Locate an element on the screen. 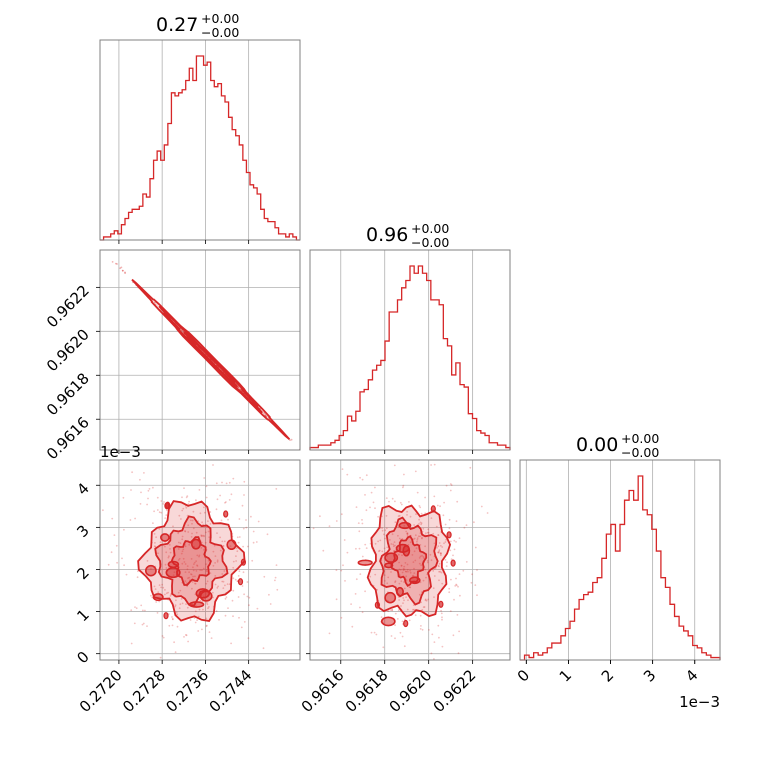  histogram-panel-1: 0.96 +0.00−0.00 is located at coordinates (410, 337).